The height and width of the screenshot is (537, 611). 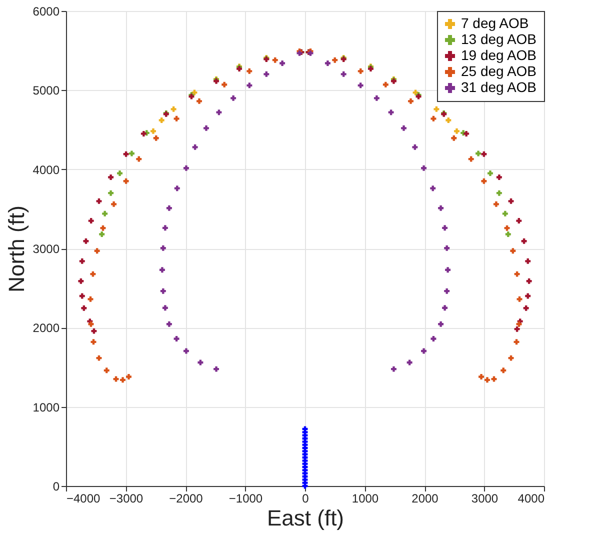 I want to click on x-tick-label: −4000, so click(x=83, y=499).